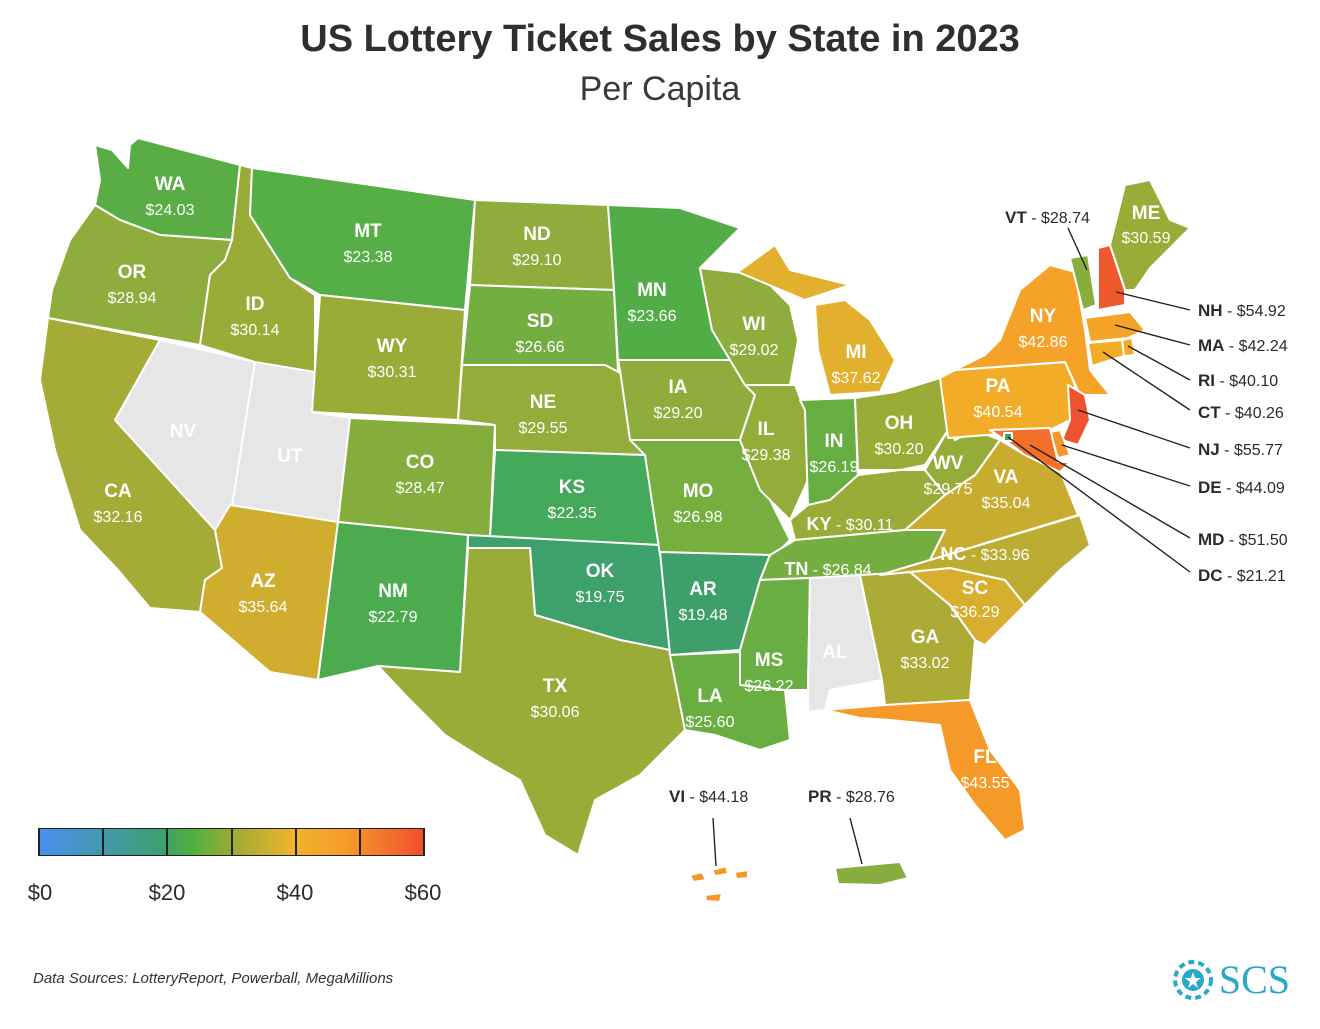 This screenshot has height=1029, width=1320. Describe the element at coordinates (1259, 413) in the screenshot. I see `callout-CT-value: $40.26` at that location.